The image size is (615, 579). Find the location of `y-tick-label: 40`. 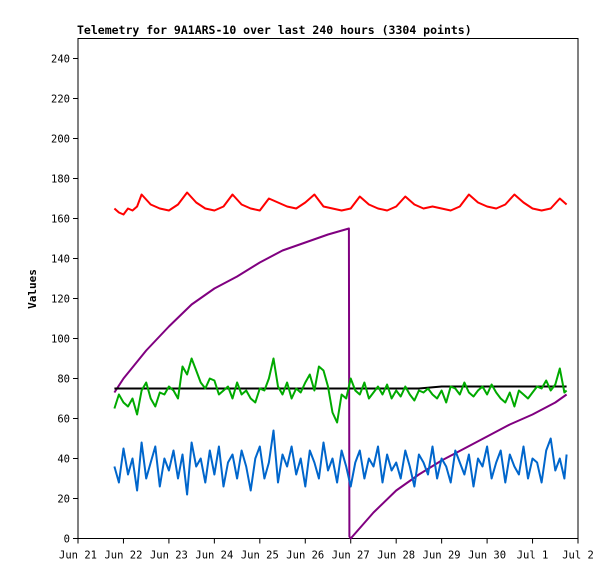

y-tick-label: 40 is located at coordinates (63, 460).